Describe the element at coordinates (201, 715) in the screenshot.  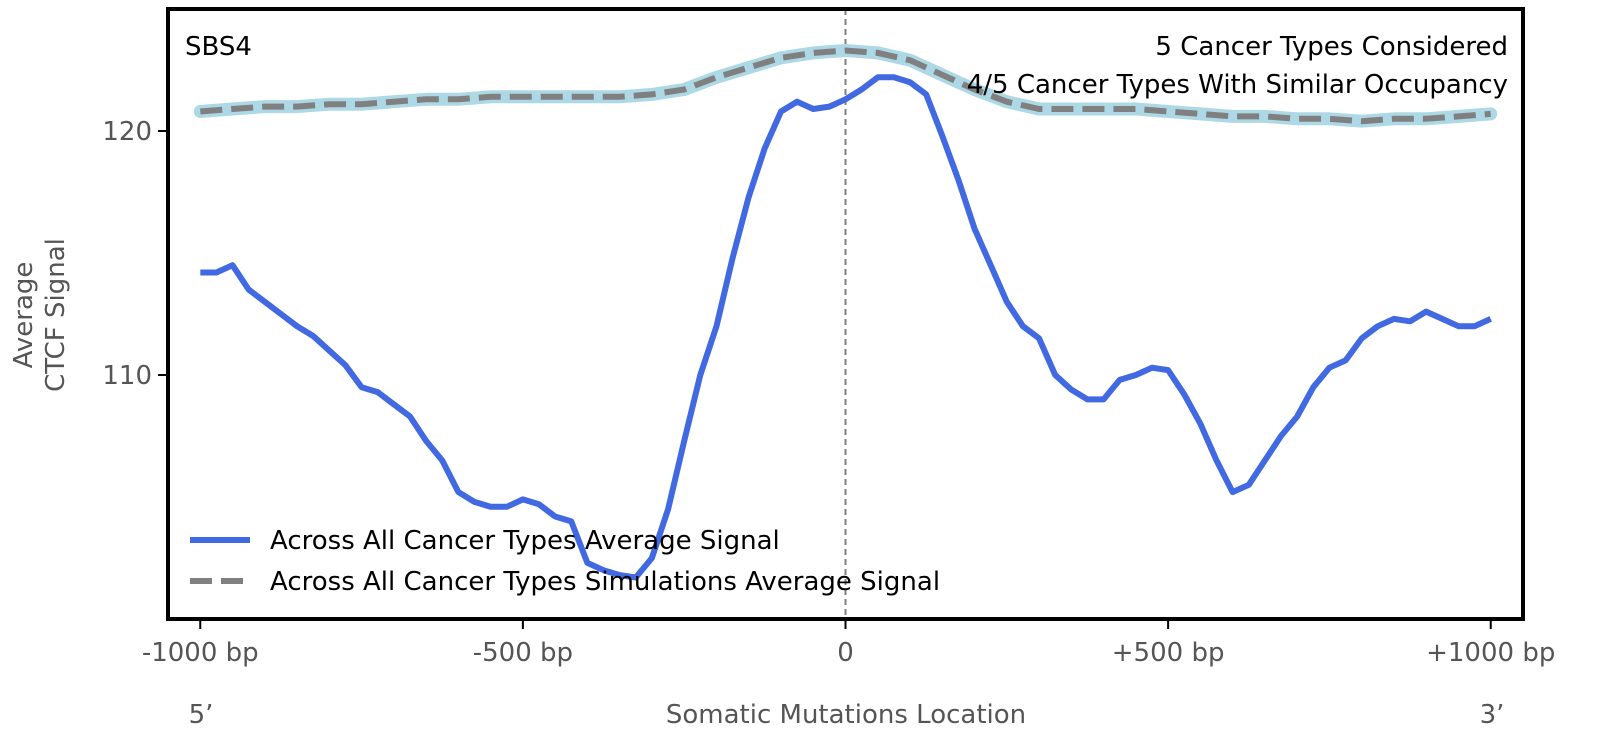
I see `end-label-5prime: 5’` at that location.